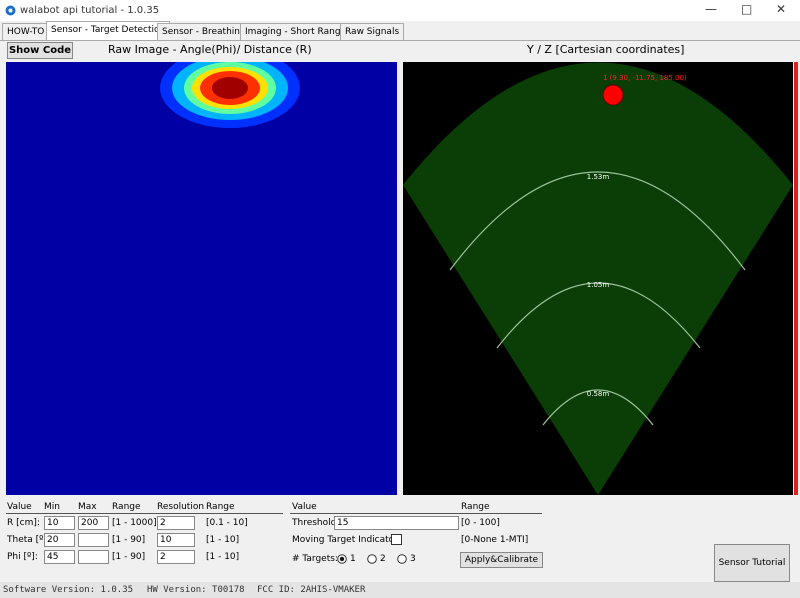 Image resolution: width=800 pixels, height=598 pixels. I want to click on close-button: ✕, so click(781, 9).